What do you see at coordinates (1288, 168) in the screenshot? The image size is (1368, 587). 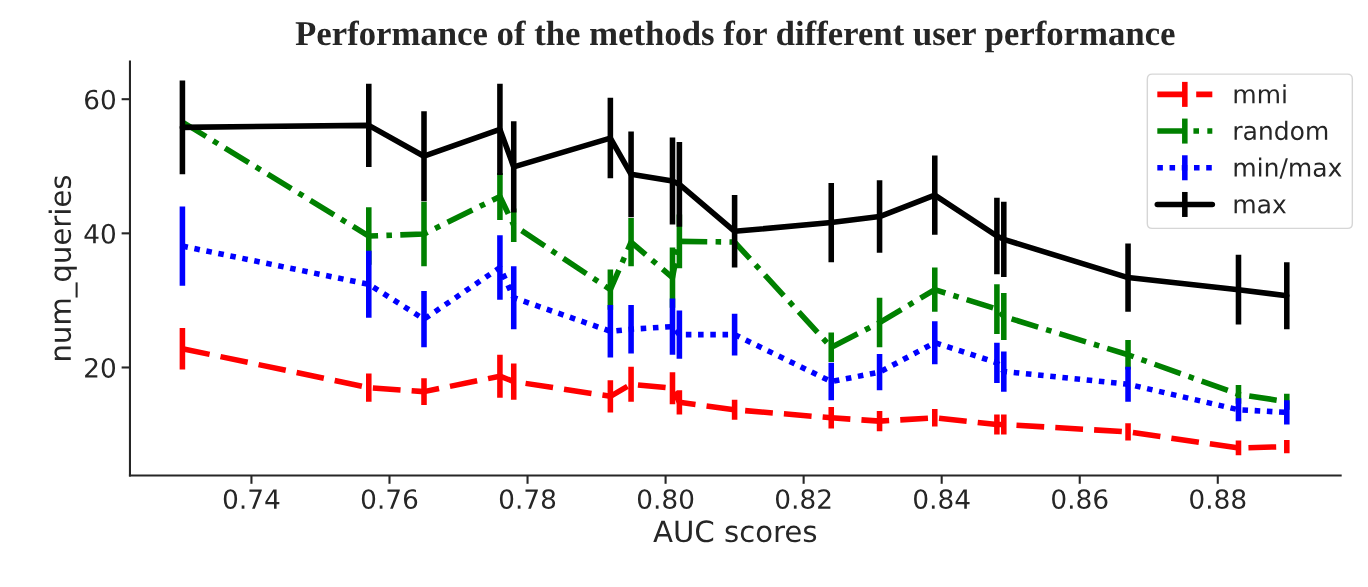 I see `legend-label: min/max` at bounding box center [1288, 168].